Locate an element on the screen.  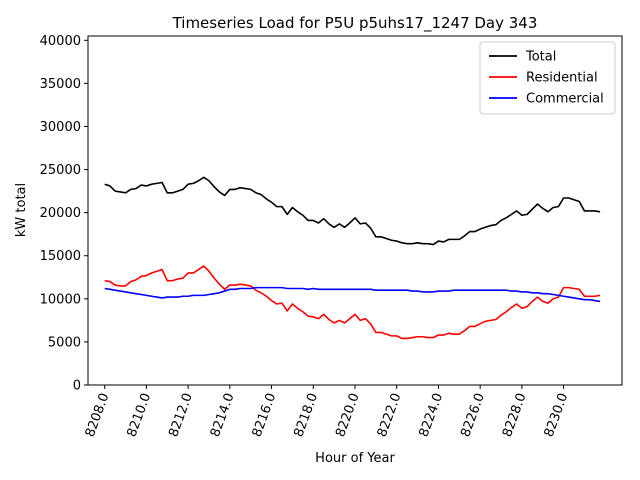
x-axis-label: Hour of Year is located at coordinates (355, 458).